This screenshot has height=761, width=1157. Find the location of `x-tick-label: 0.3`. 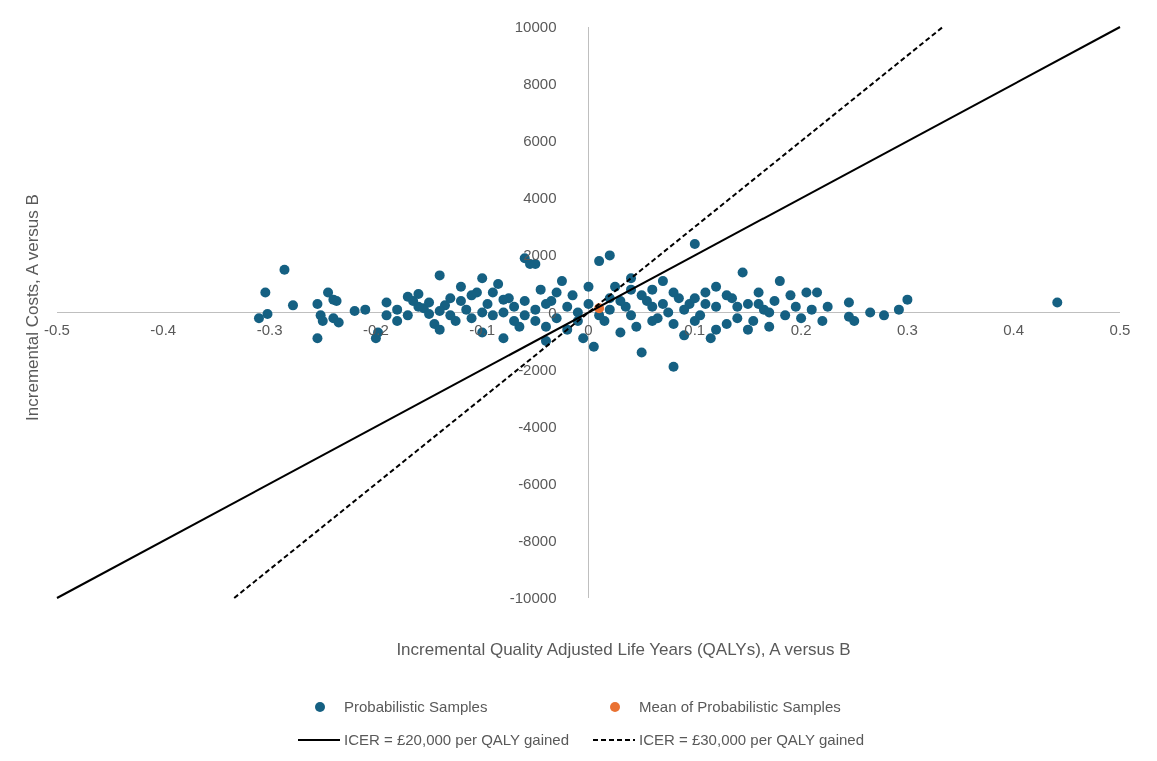

x-tick-label: 0.3 is located at coordinates (907, 329).